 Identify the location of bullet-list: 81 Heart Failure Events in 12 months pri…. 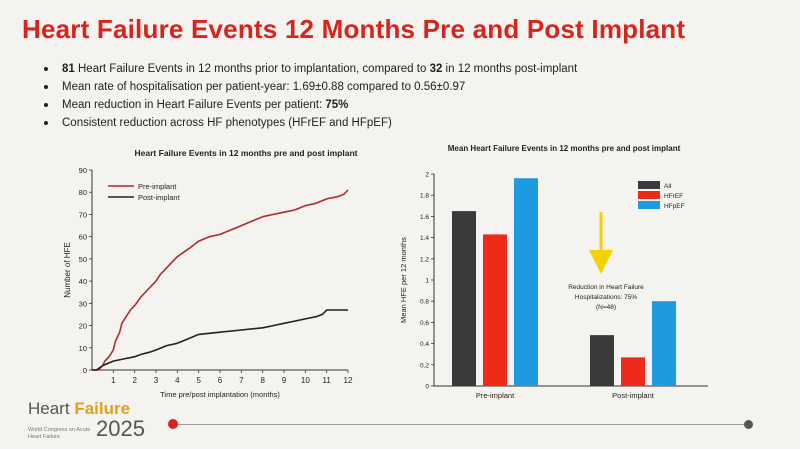
(307, 96).